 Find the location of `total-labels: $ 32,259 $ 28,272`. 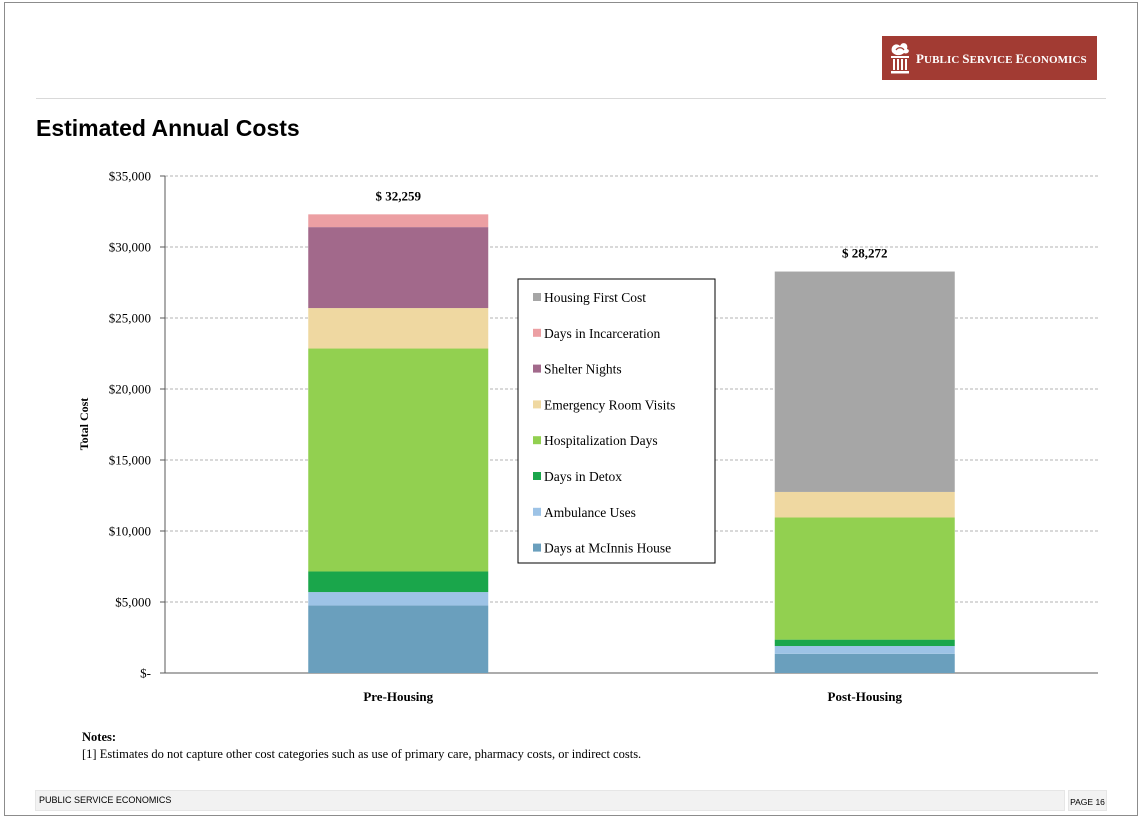

total-labels: $ 32,259 $ 28,272 is located at coordinates (632, 224).